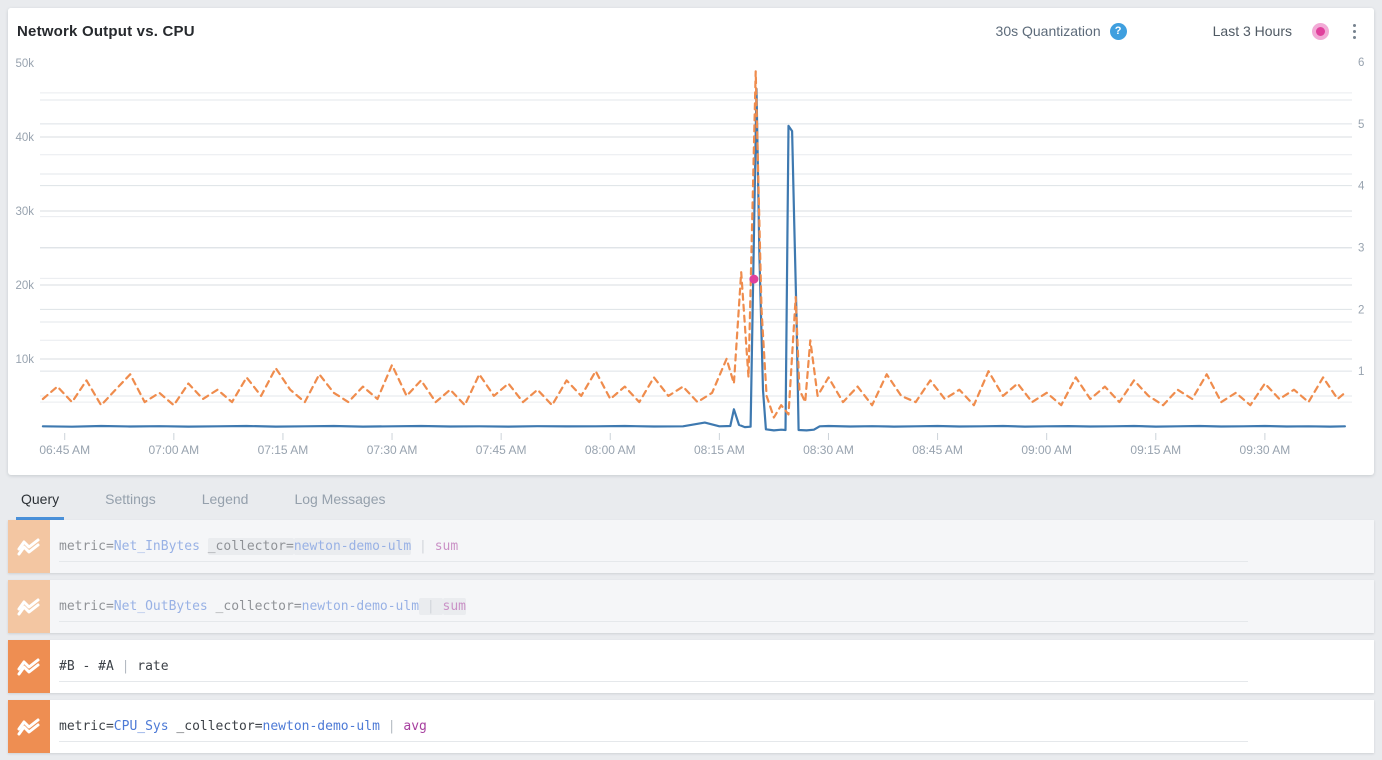 The height and width of the screenshot is (760, 1382). Describe the element at coordinates (1361, 125) in the screenshot. I see `svg-text: 5` at that location.